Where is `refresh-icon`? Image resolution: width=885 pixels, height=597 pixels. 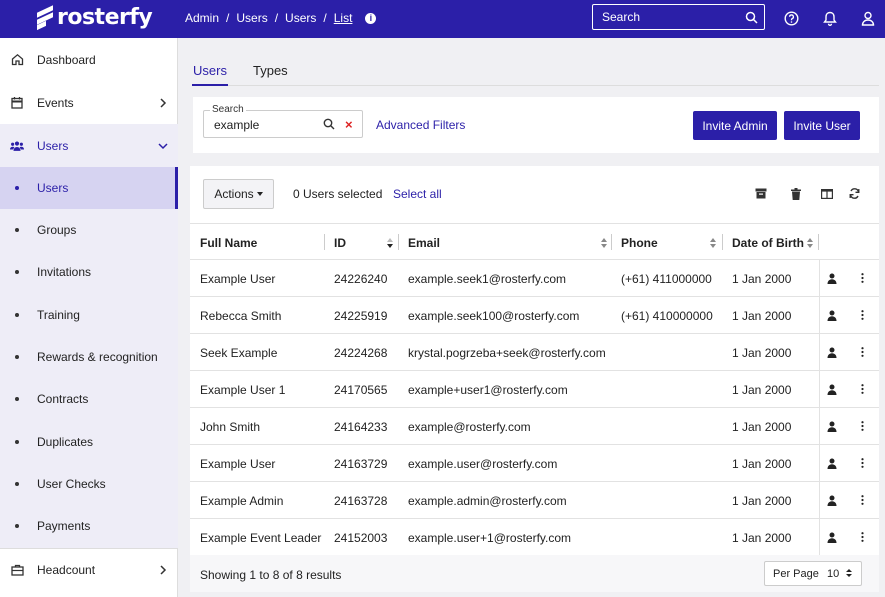
refresh-icon is located at coordinates (854, 193).